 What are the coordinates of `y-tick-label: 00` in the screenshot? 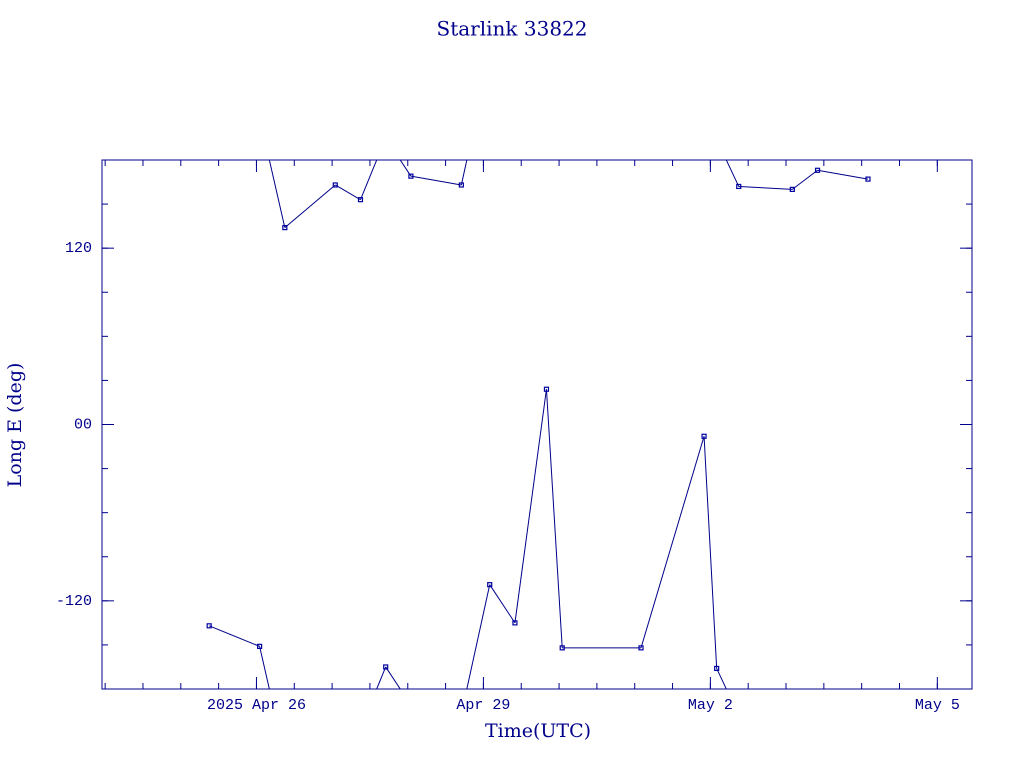 It's located at (83, 424).